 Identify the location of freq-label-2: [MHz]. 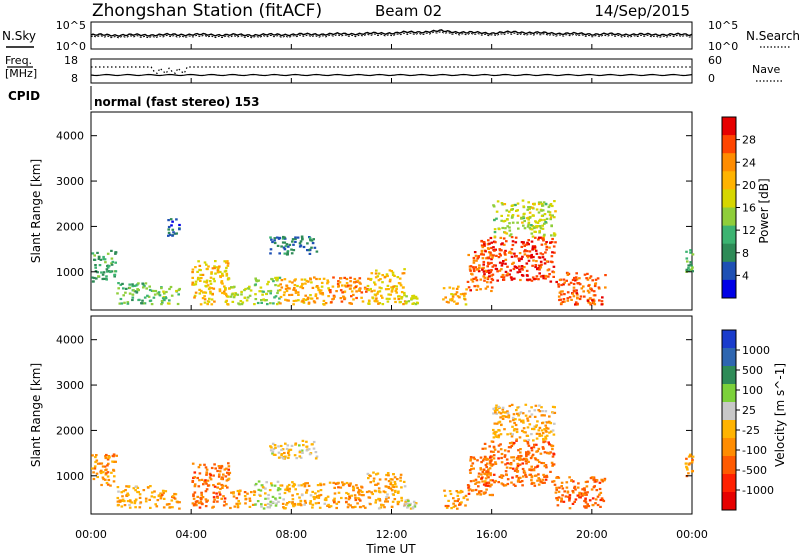
(21, 73).